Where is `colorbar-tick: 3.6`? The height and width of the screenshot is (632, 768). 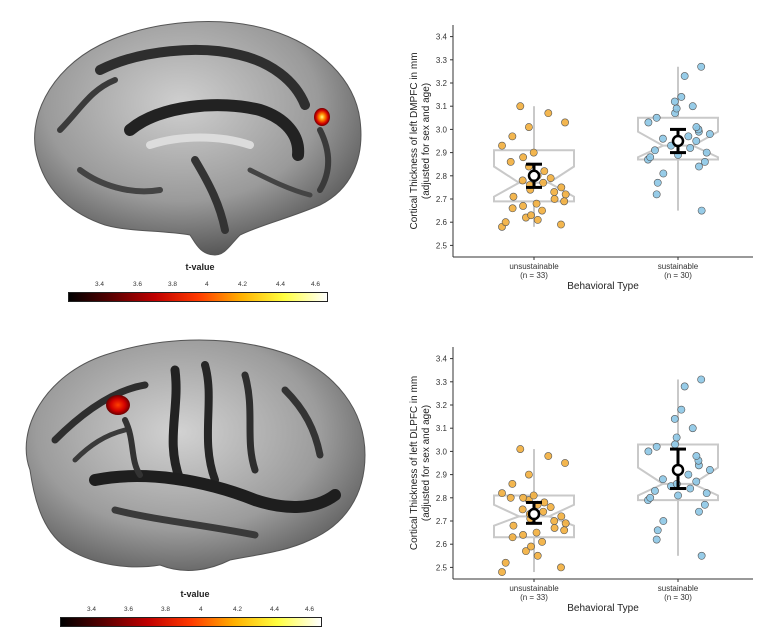 colorbar-tick: 3.6 is located at coordinates (138, 284).